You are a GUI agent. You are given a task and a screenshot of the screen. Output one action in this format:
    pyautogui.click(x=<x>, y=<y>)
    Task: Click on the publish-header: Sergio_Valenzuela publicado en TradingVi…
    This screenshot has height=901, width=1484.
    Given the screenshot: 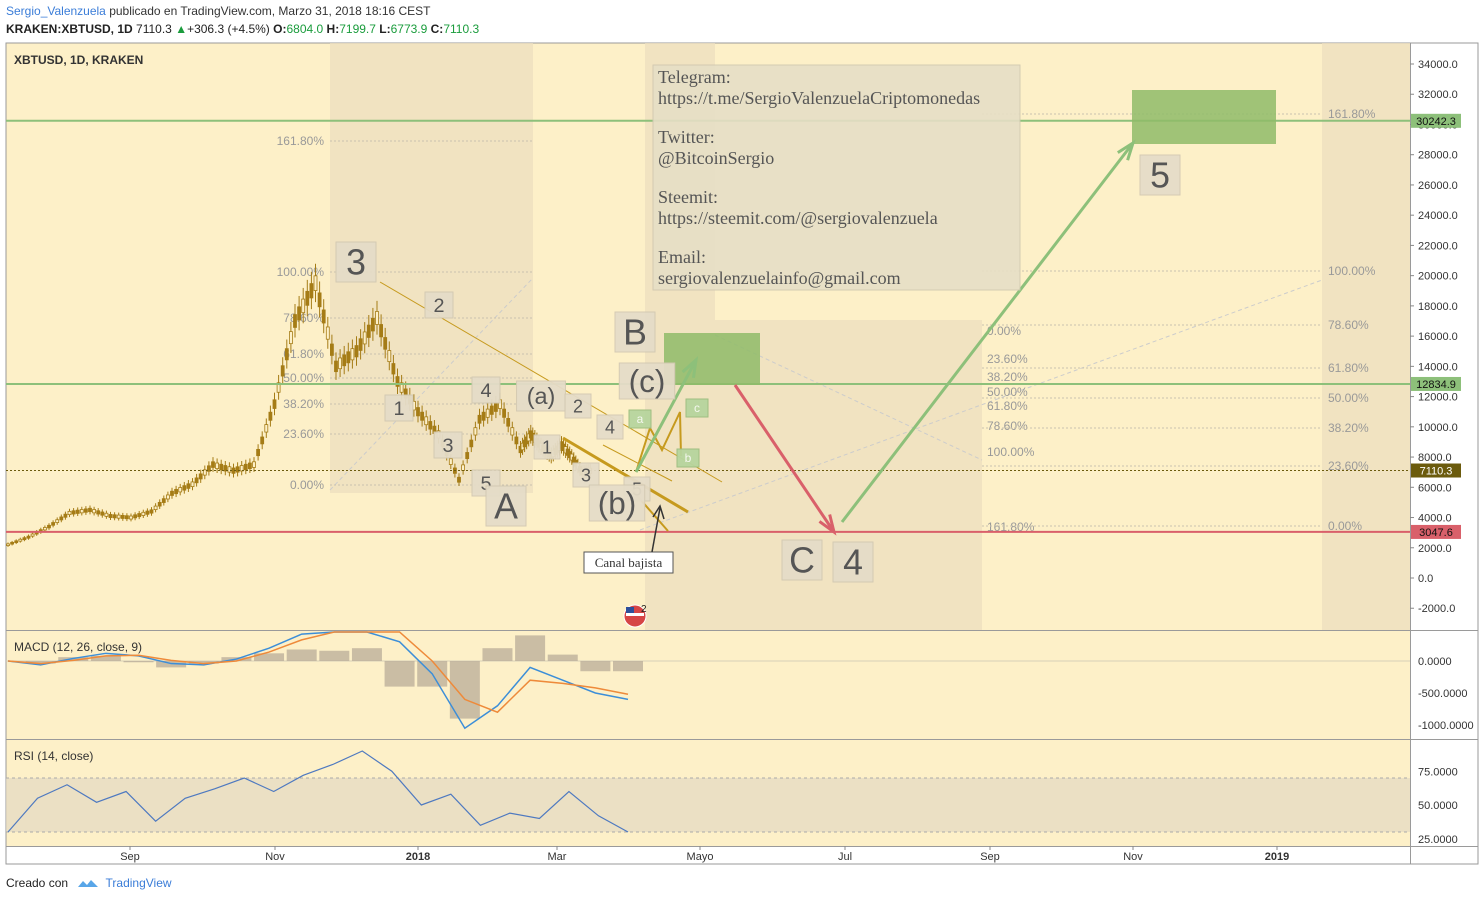 What is the action you would take?
    pyautogui.click(x=218, y=11)
    